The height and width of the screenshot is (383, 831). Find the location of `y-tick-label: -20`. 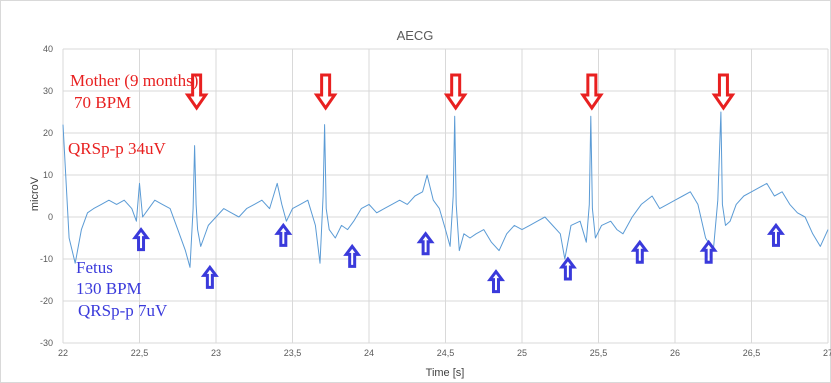

y-tick-label: -20 is located at coordinates (46, 301).